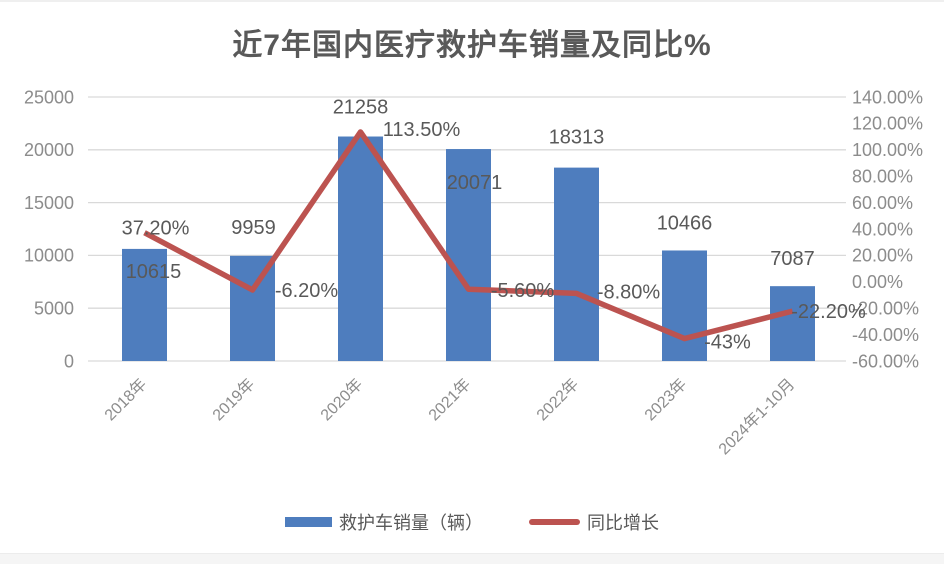 Image resolution: width=944 pixels, height=564 pixels. I want to click on x-axis-label-2021年: 2021年, so click(449, 399).